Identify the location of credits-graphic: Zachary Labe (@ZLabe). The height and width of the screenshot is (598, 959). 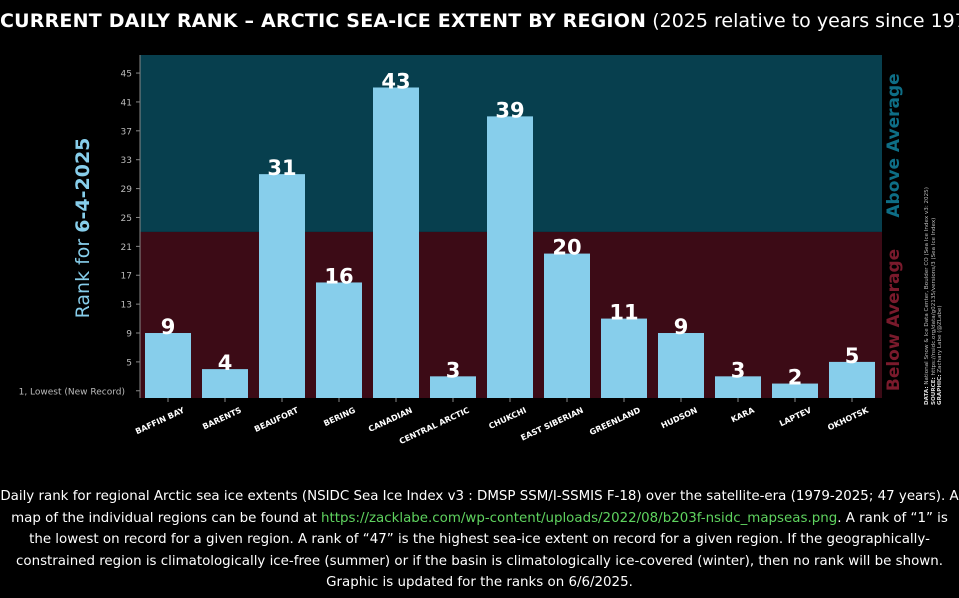
(940, 339).